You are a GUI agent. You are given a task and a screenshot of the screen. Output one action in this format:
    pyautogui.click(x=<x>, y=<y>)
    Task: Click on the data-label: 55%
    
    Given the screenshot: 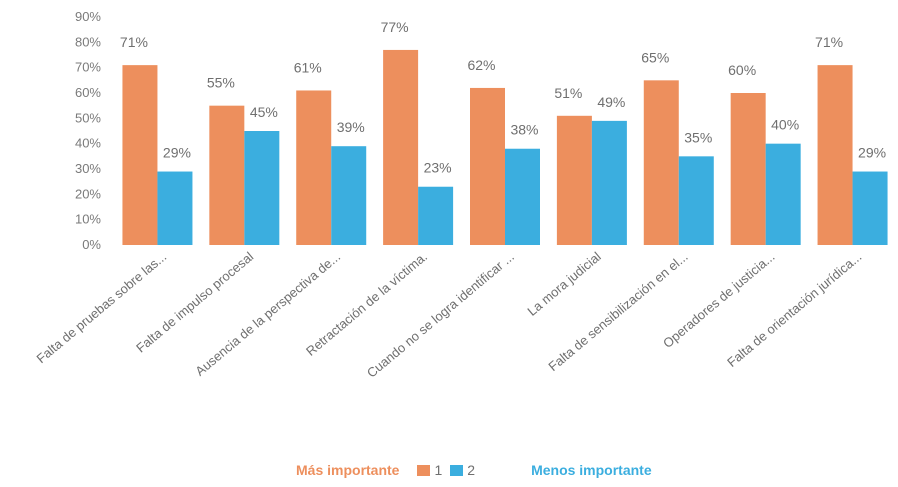 What is the action you would take?
    pyautogui.click(x=221, y=83)
    